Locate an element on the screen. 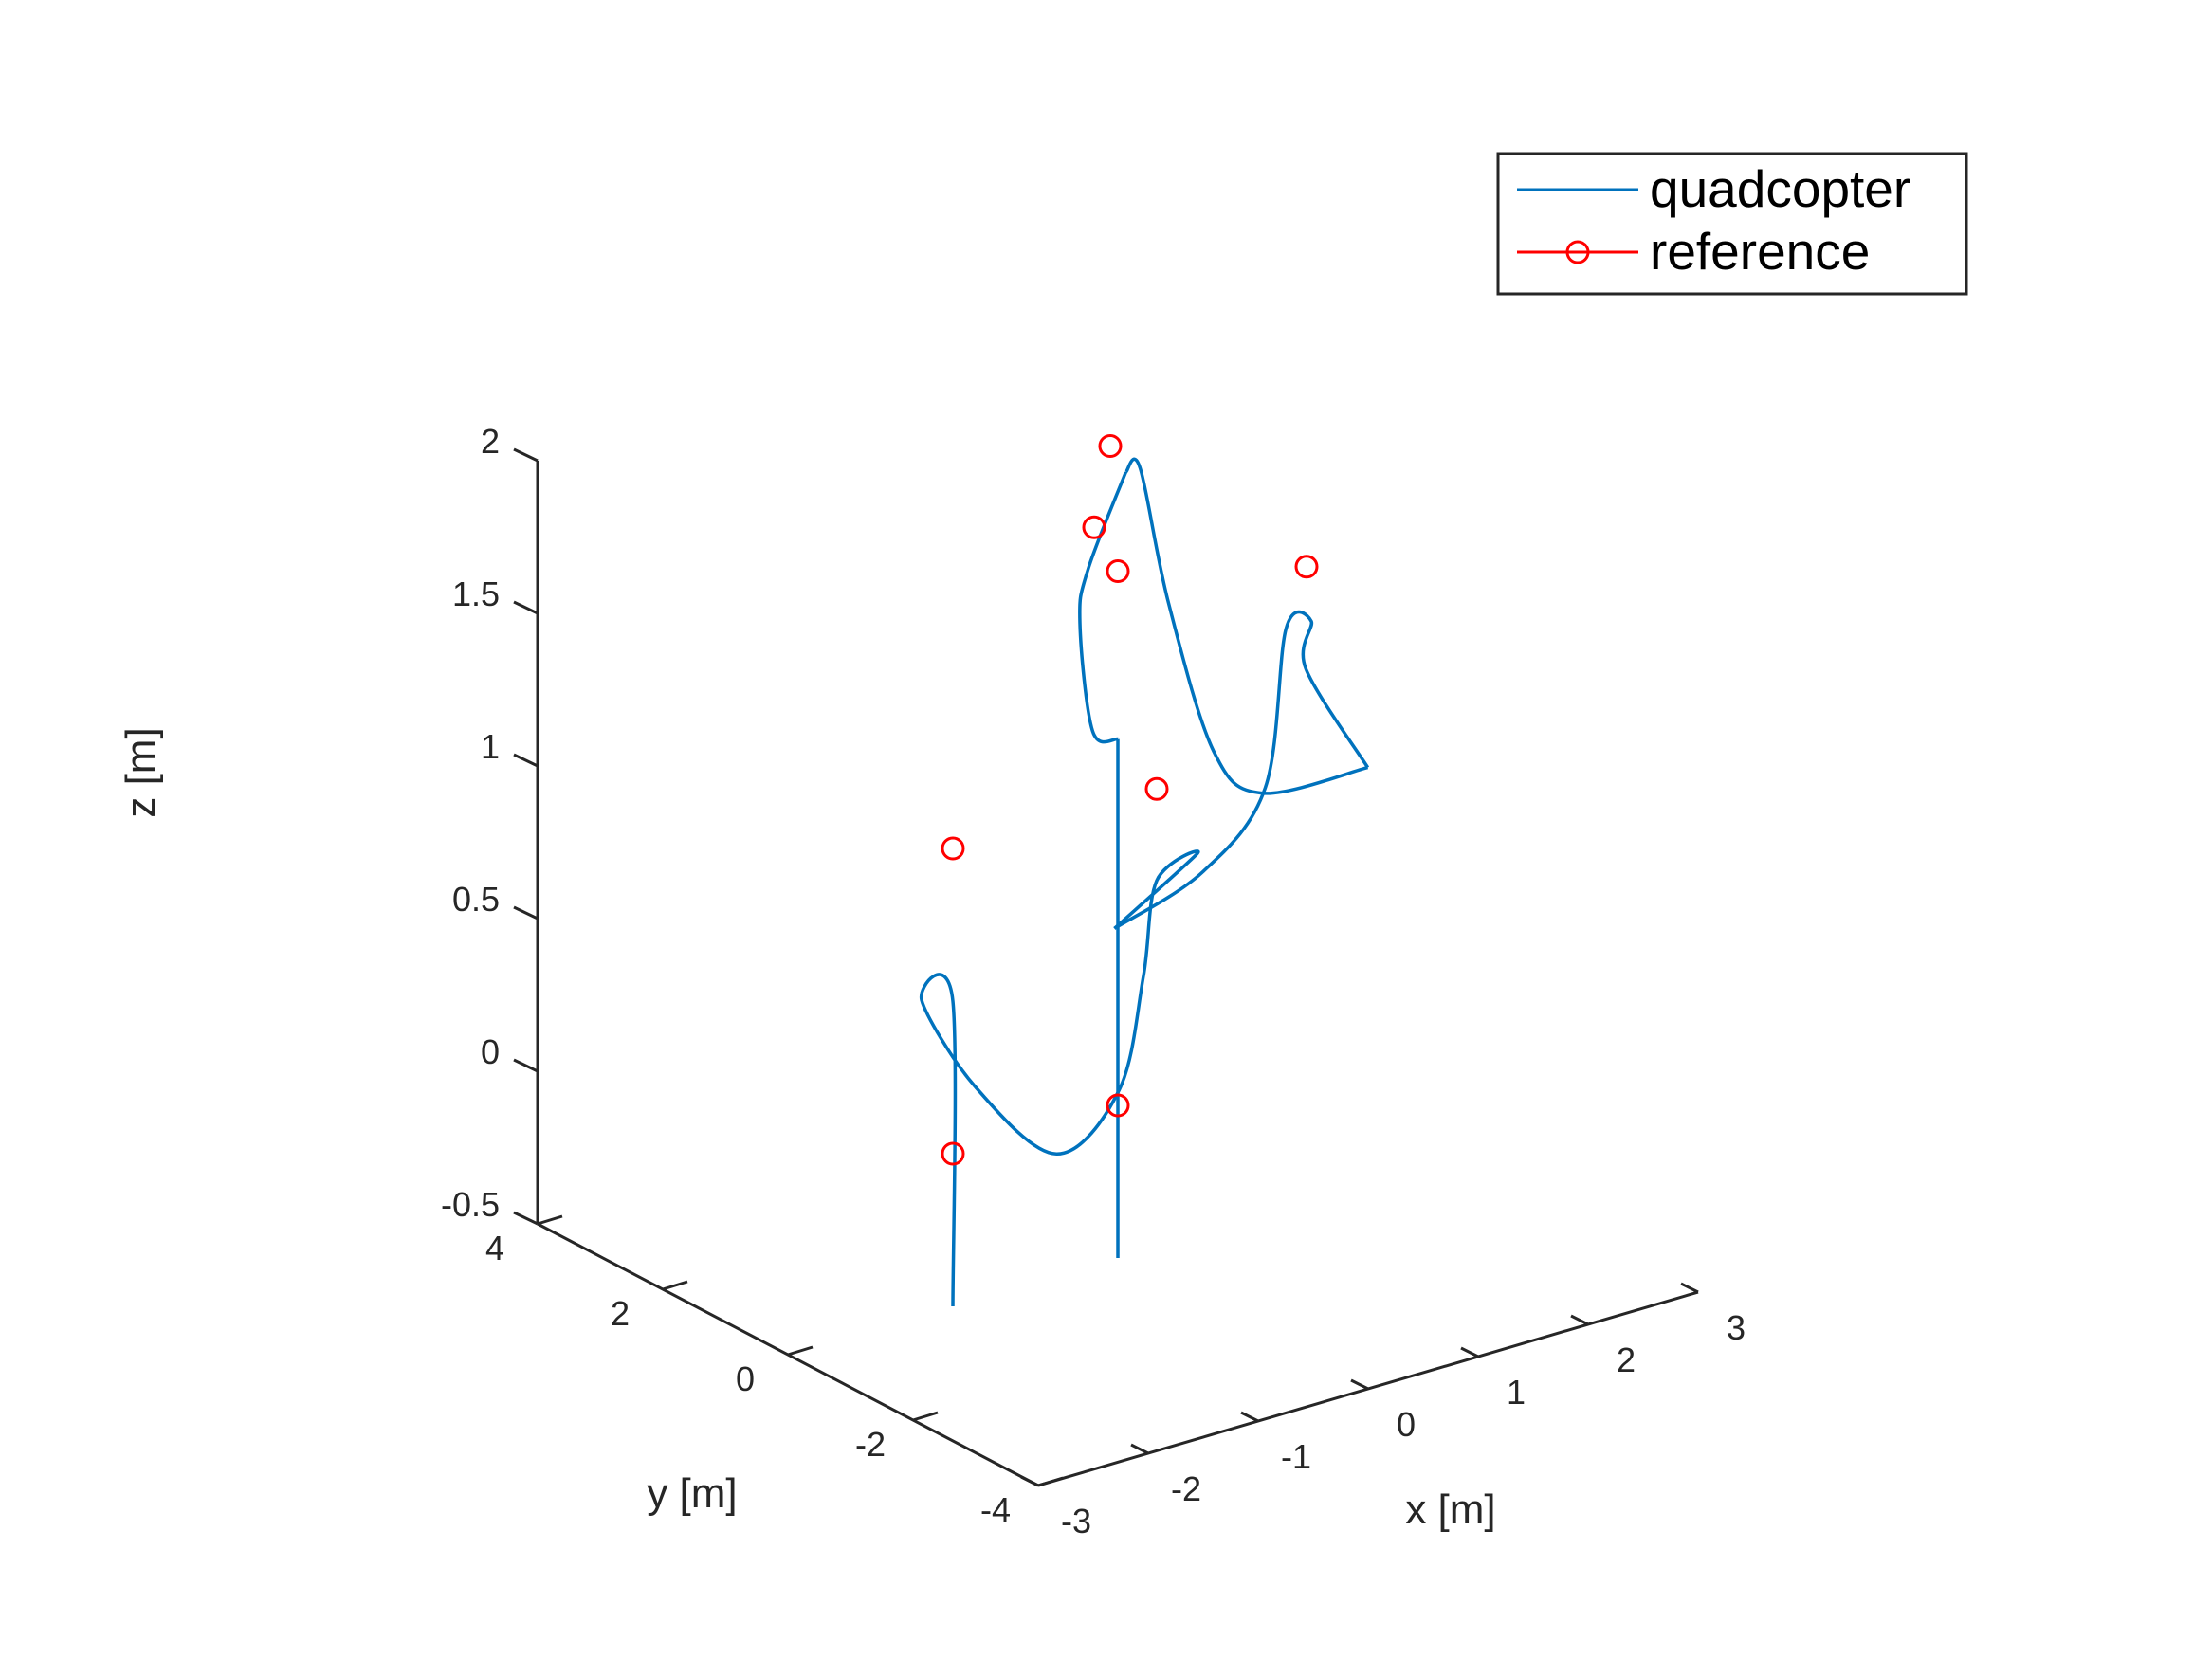 The height and width of the screenshot is (1659, 2212). z-tick-label: -0.5 is located at coordinates (470, 1204).